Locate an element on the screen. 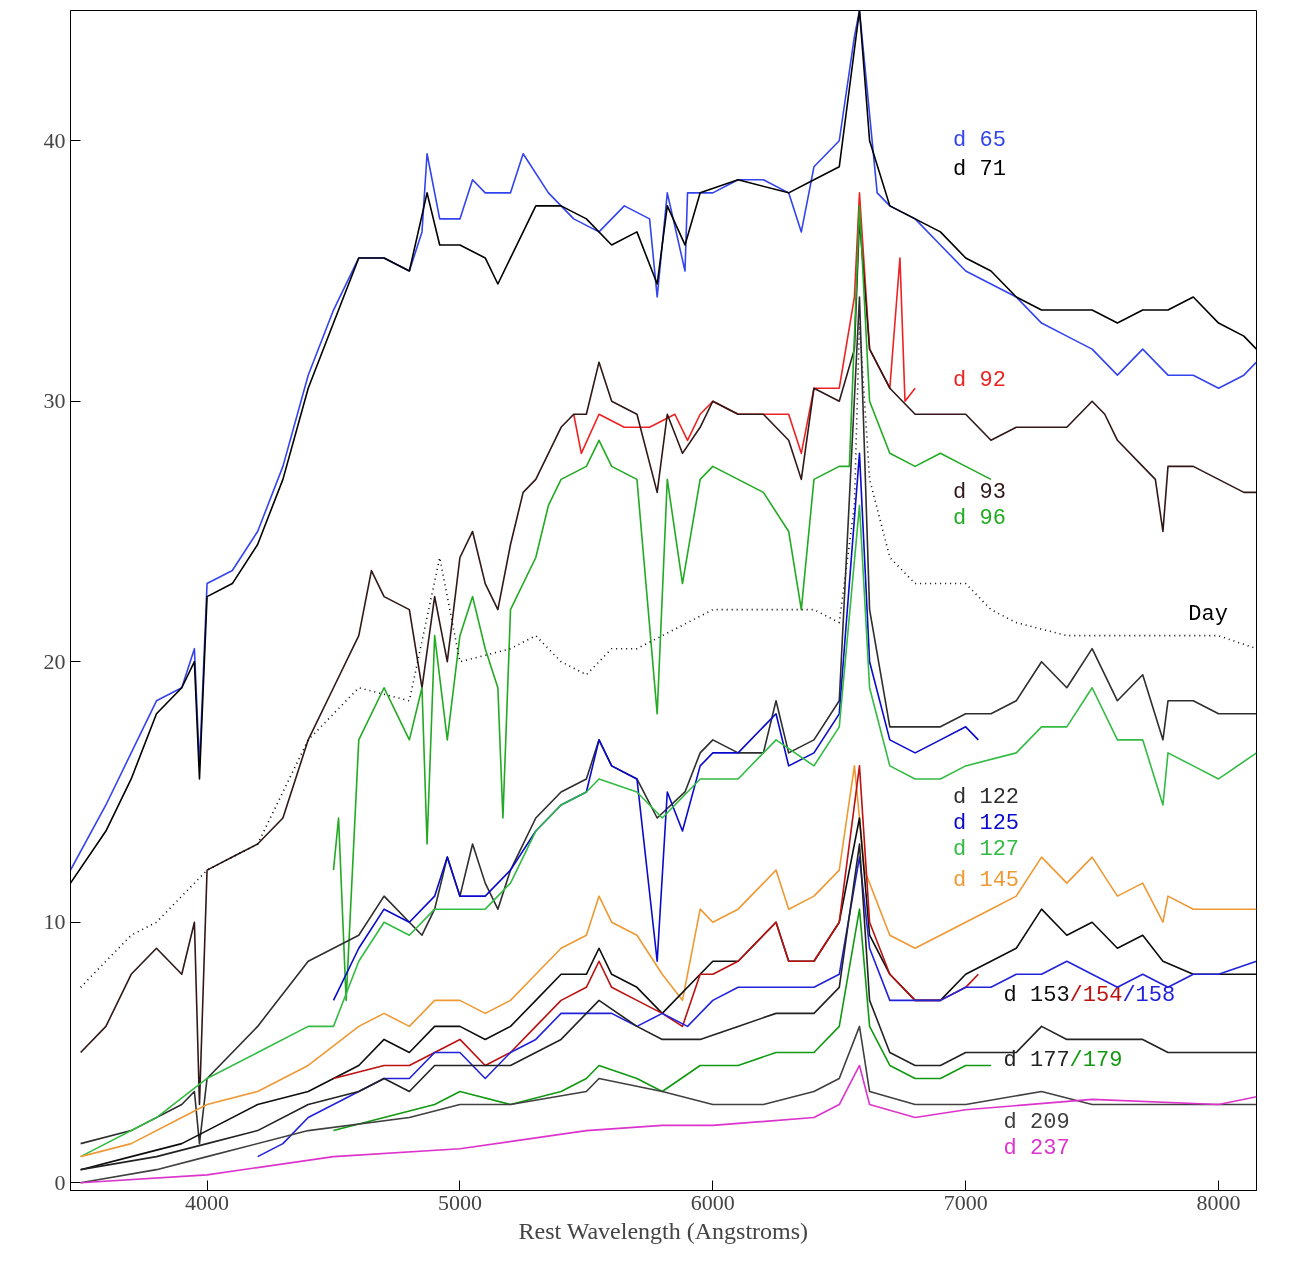 This screenshot has height=1277, width=1306. series-label: /158 is located at coordinates (1149, 995).